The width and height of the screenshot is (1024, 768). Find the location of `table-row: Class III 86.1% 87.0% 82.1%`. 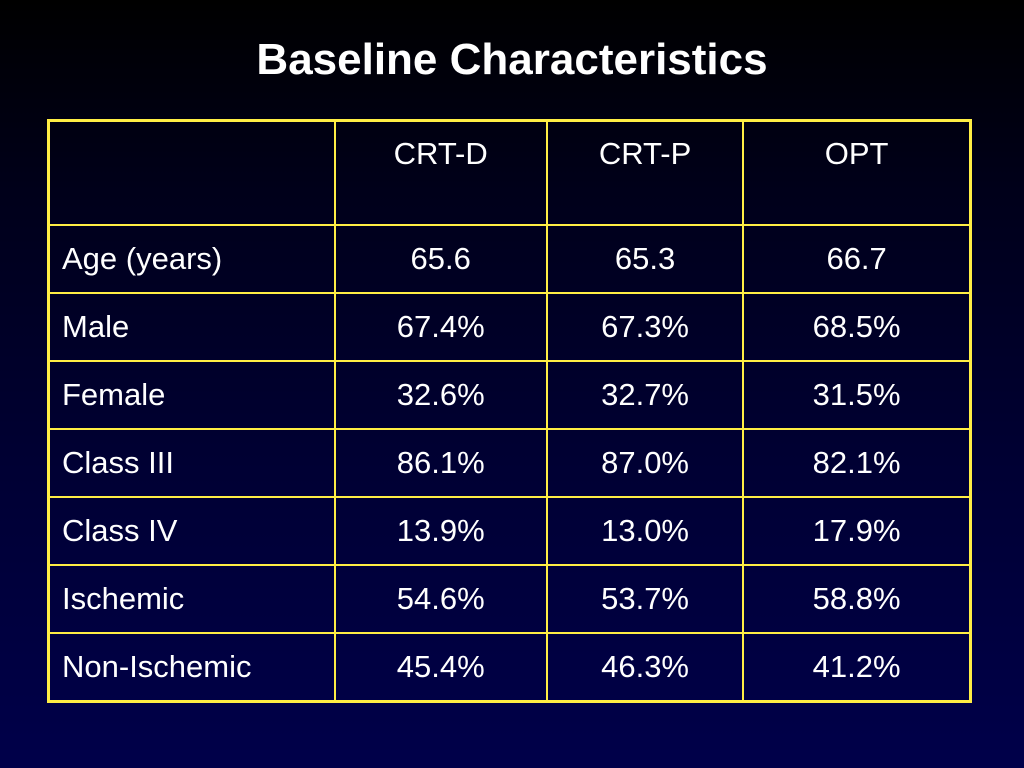

table-row: Class III 86.1% 87.0% 82.1% is located at coordinates (509, 463).